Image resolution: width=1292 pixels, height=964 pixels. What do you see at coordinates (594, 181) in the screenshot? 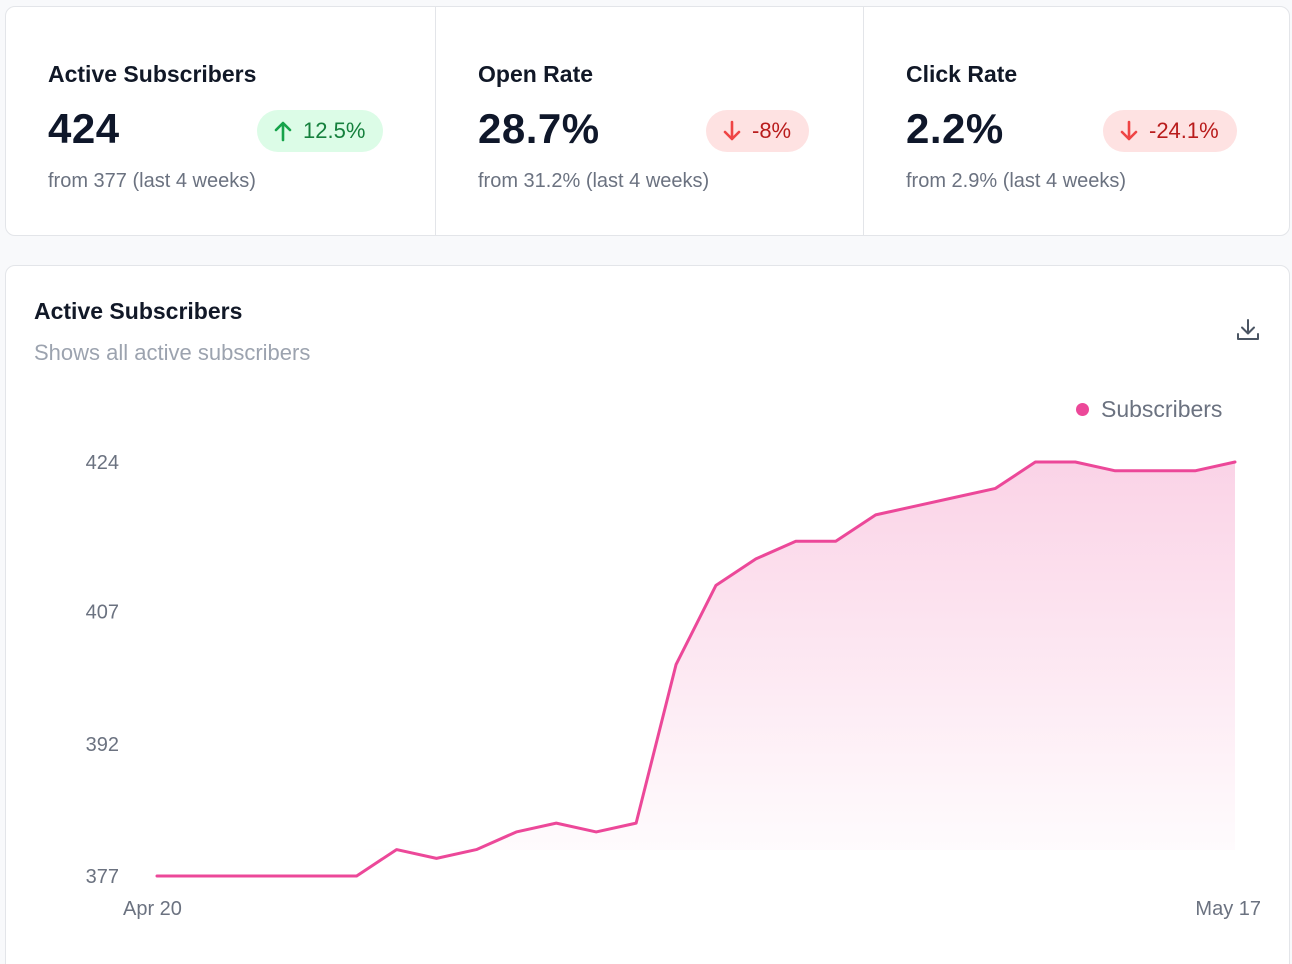
I see `stat-from: from 31.2% (last 4 weeks)` at bounding box center [594, 181].